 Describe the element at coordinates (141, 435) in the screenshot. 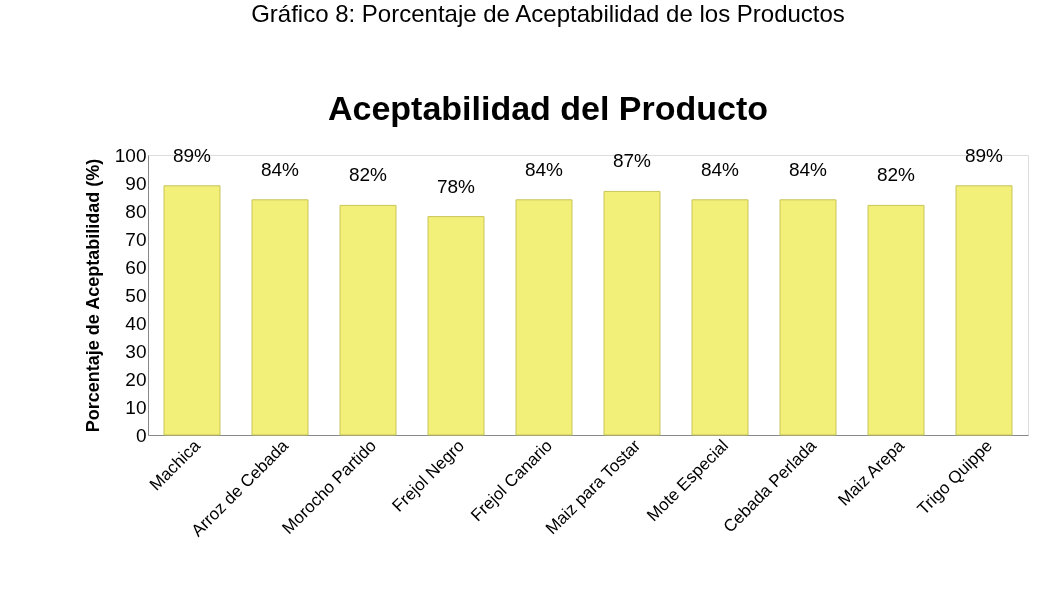

I see `y-tick-label: 0` at that location.